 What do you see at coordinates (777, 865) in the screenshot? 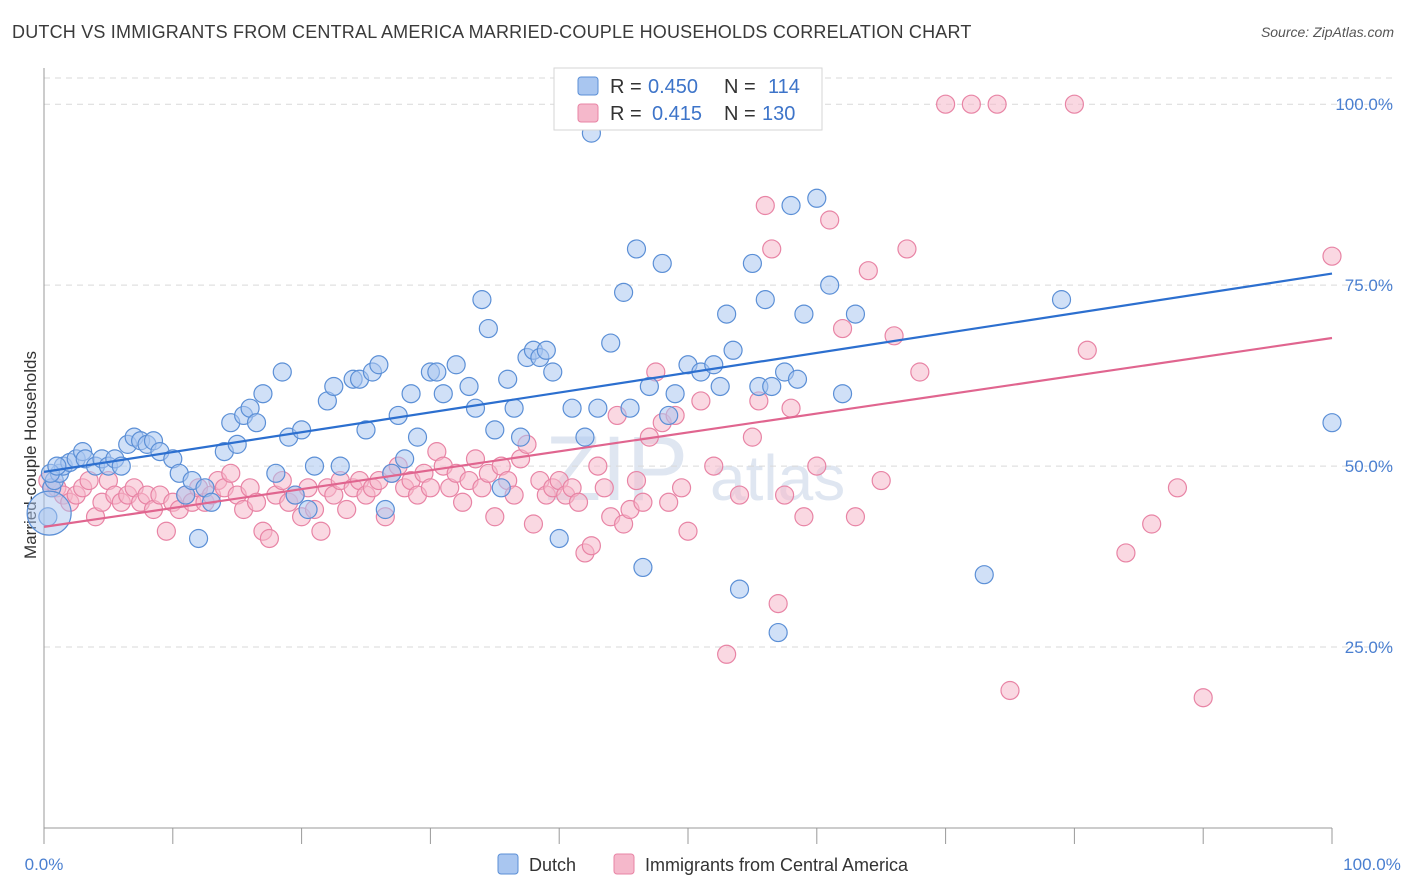
I see `legend-label-immigrants: Immigrants from Central America` at bounding box center [777, 865].